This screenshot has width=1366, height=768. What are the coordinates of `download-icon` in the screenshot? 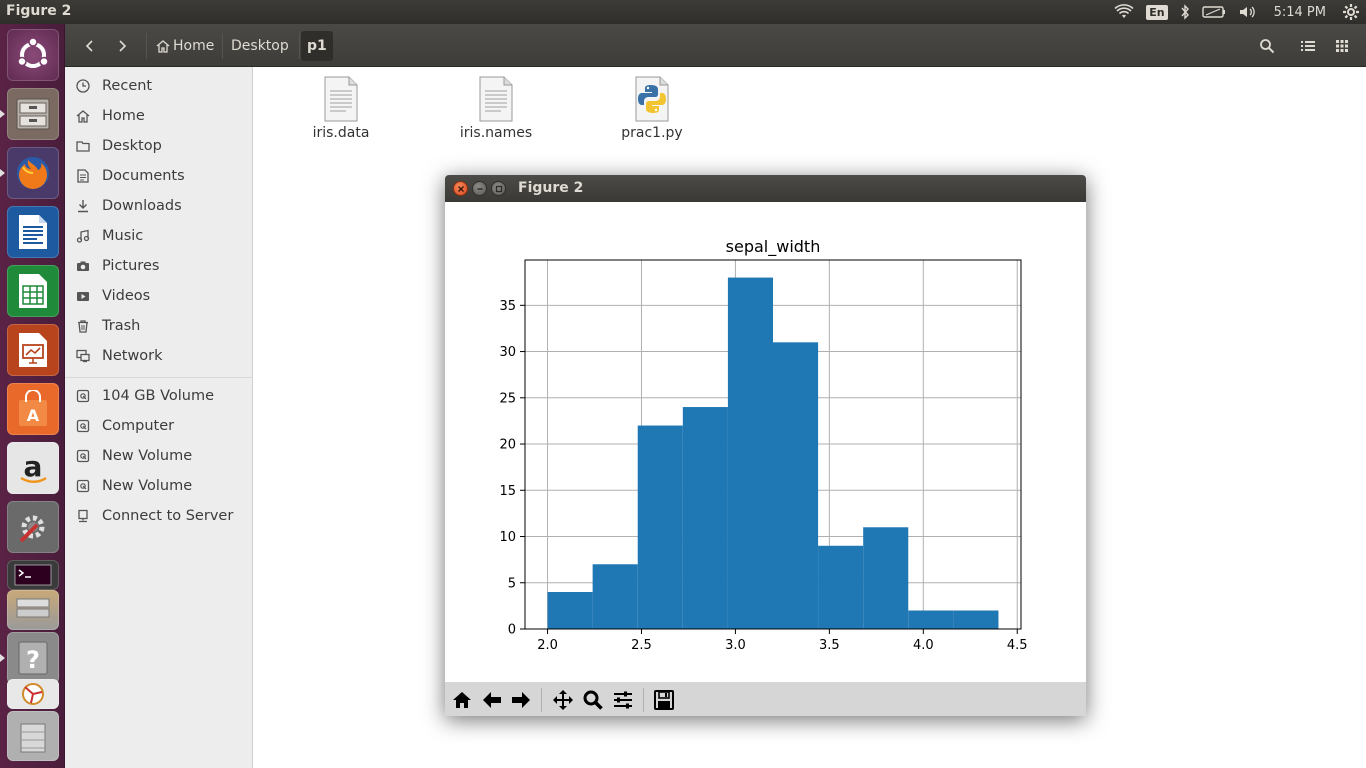 It's located at (83, 206).